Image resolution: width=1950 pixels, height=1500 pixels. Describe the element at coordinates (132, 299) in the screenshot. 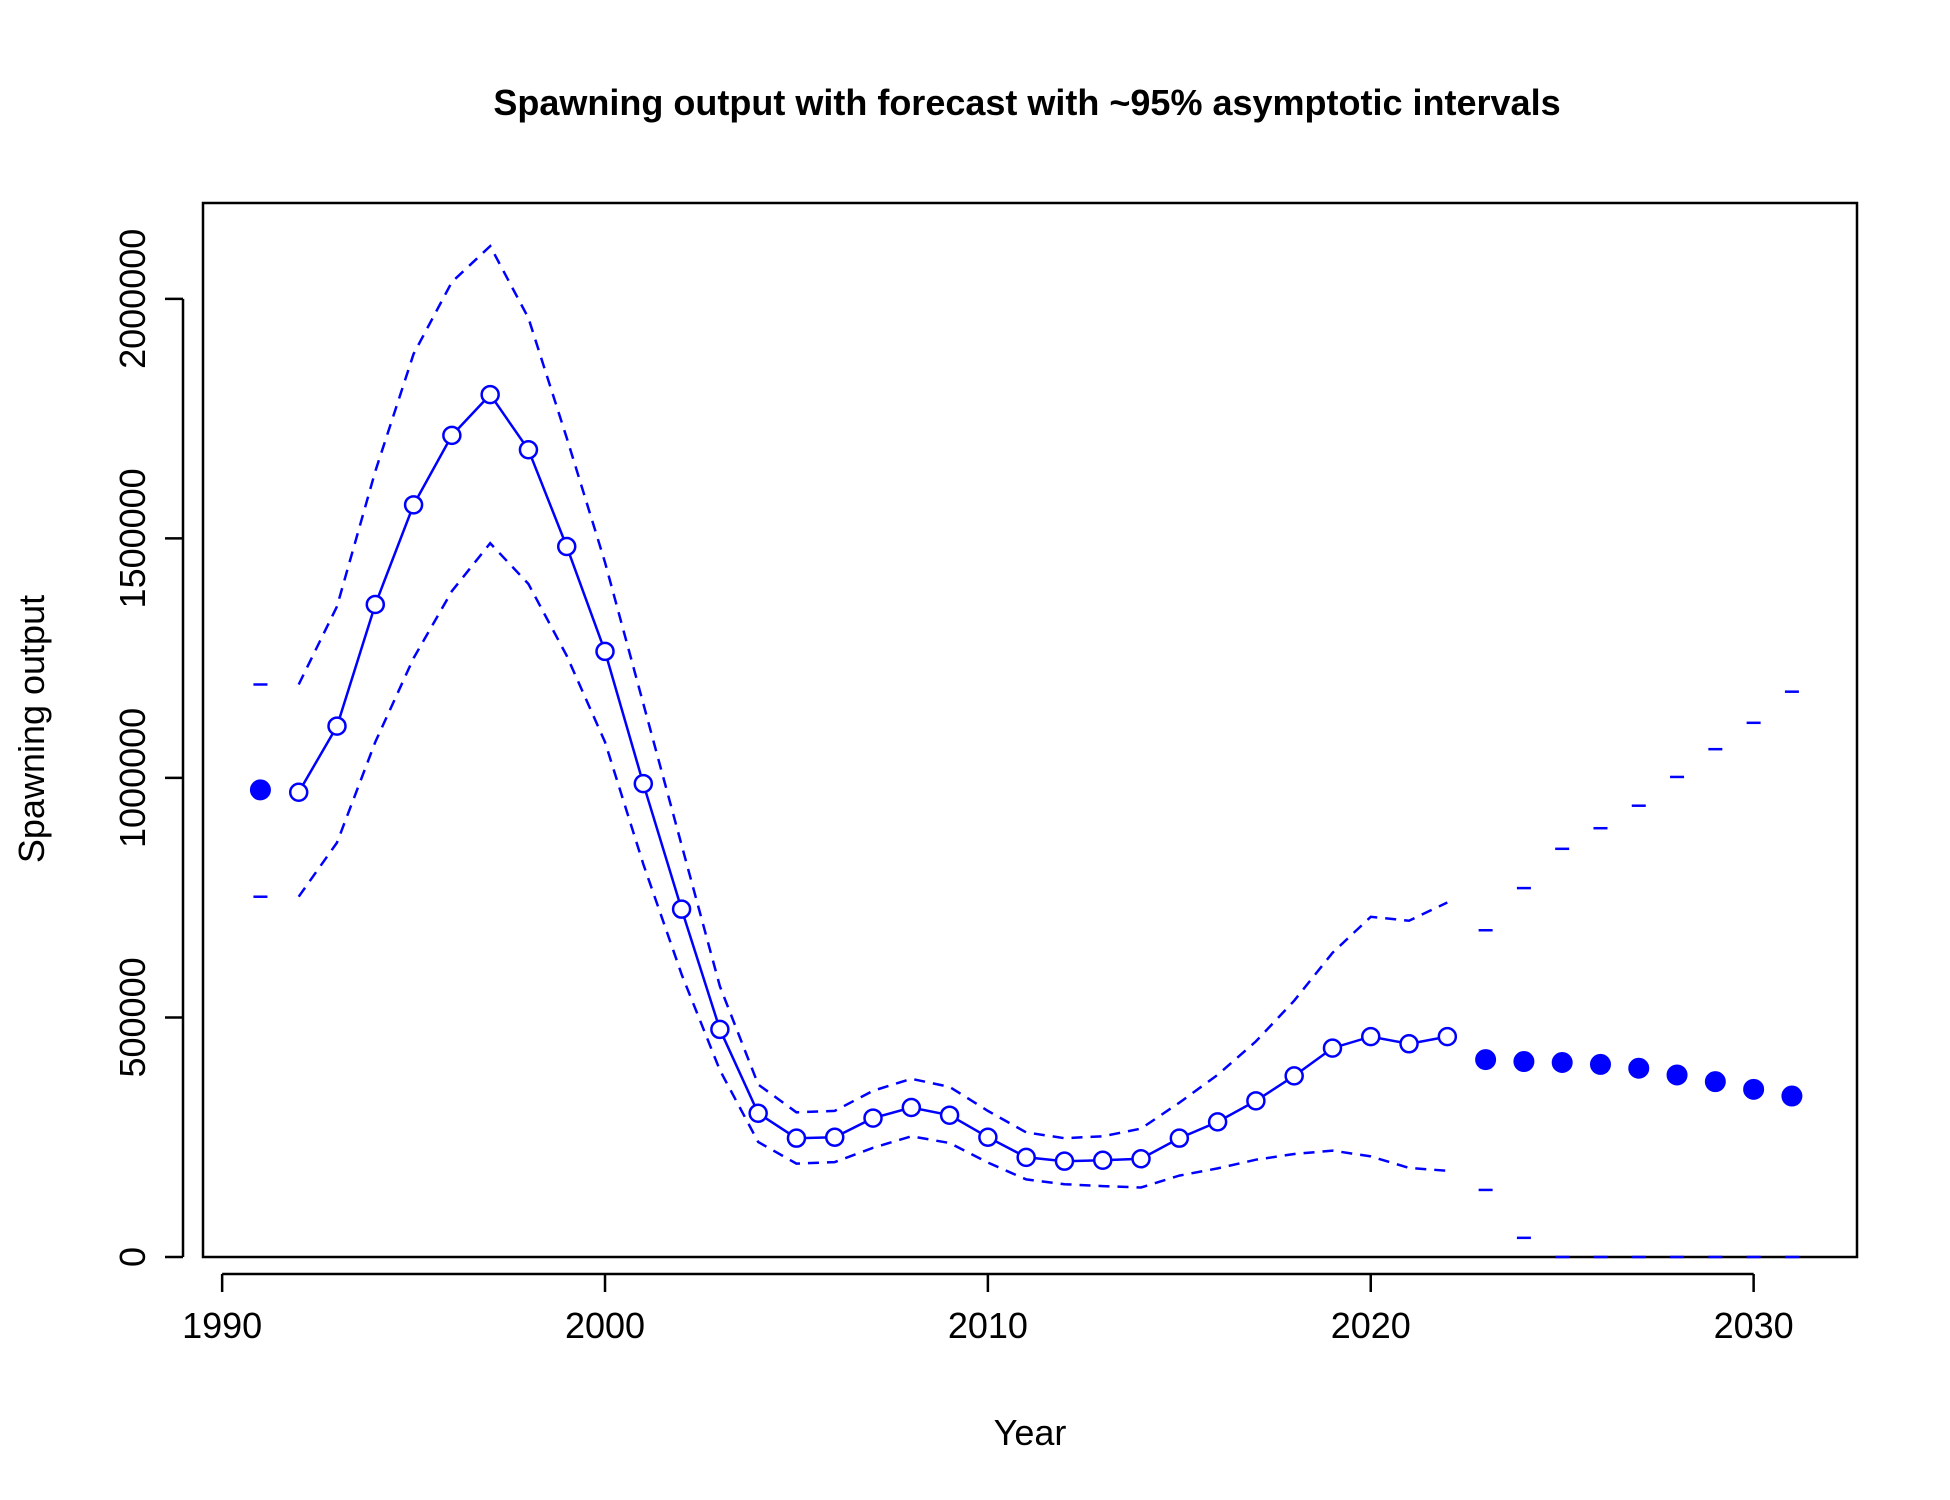

I see `y-tick-label: 2000000` at that location.